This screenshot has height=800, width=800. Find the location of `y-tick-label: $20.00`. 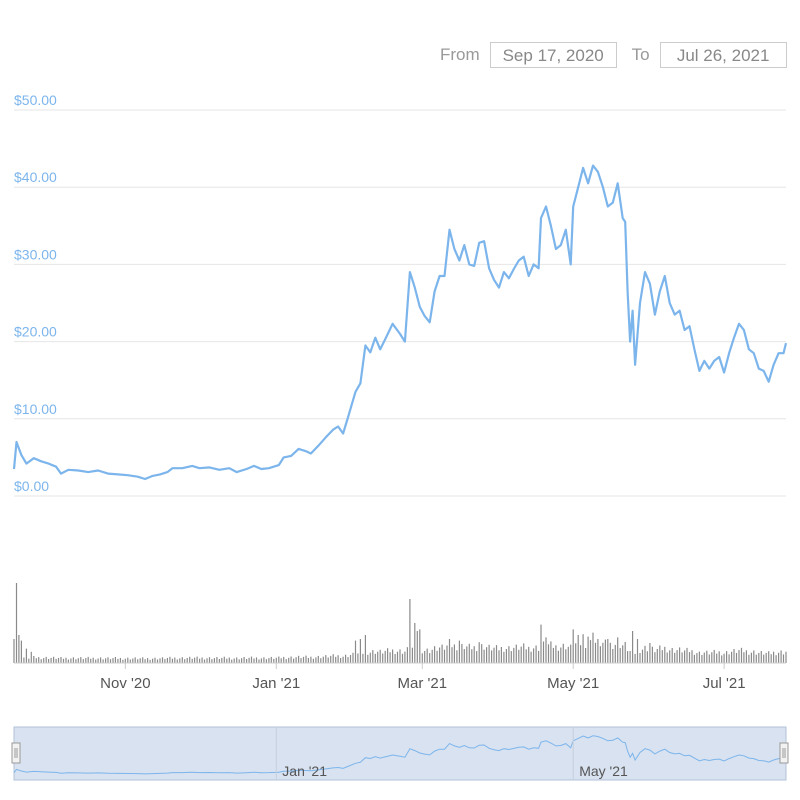

y-tick-label: $20.00 is located at coordinates (35, 332).